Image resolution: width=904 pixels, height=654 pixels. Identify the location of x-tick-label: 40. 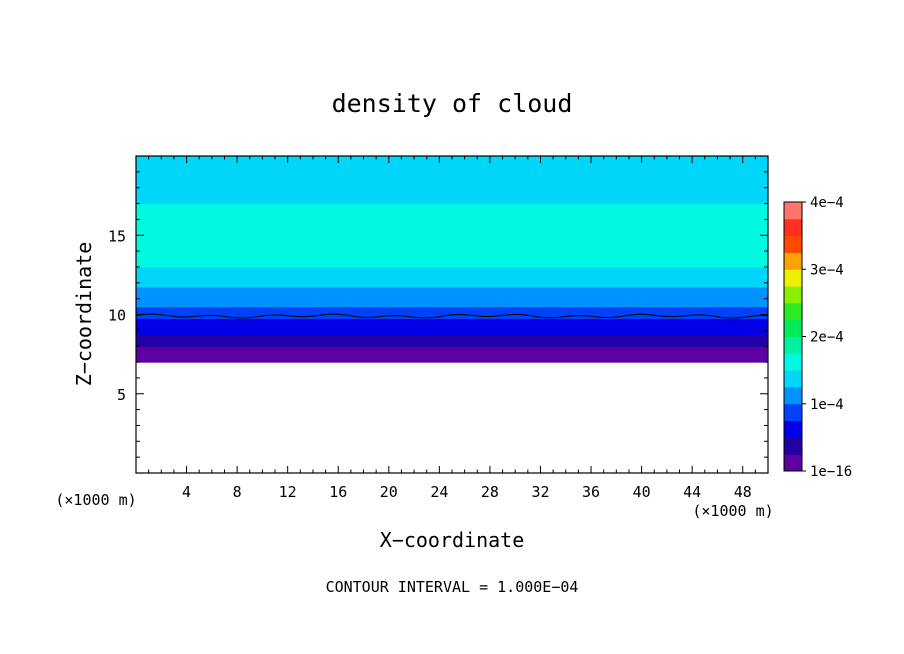
(642, 492).